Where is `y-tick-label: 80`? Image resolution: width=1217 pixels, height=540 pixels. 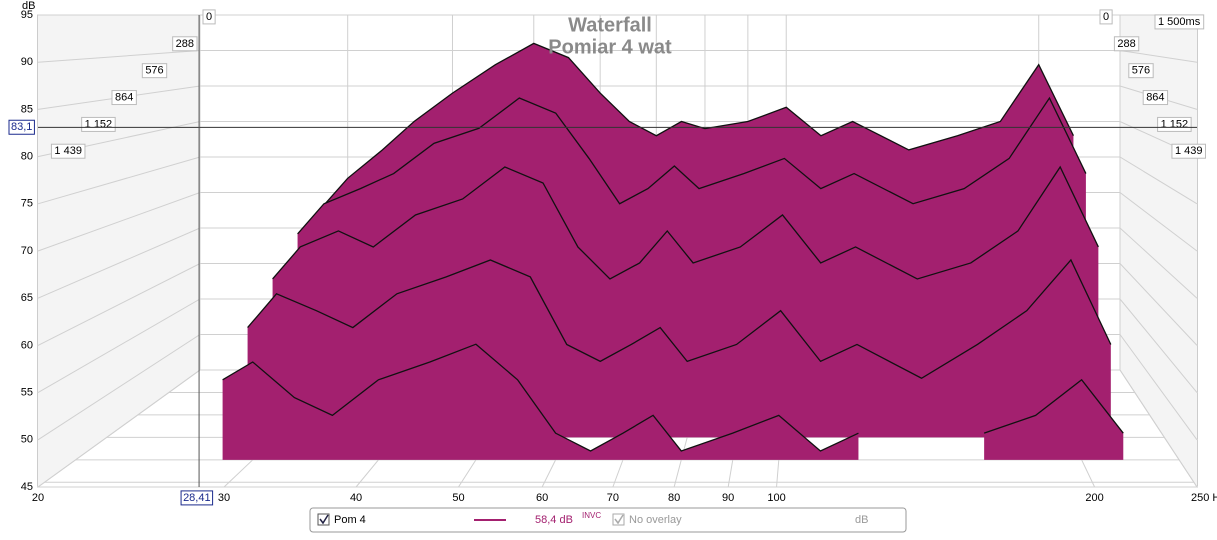
y-tick-label: 80 is located at coordinates (27, 157).